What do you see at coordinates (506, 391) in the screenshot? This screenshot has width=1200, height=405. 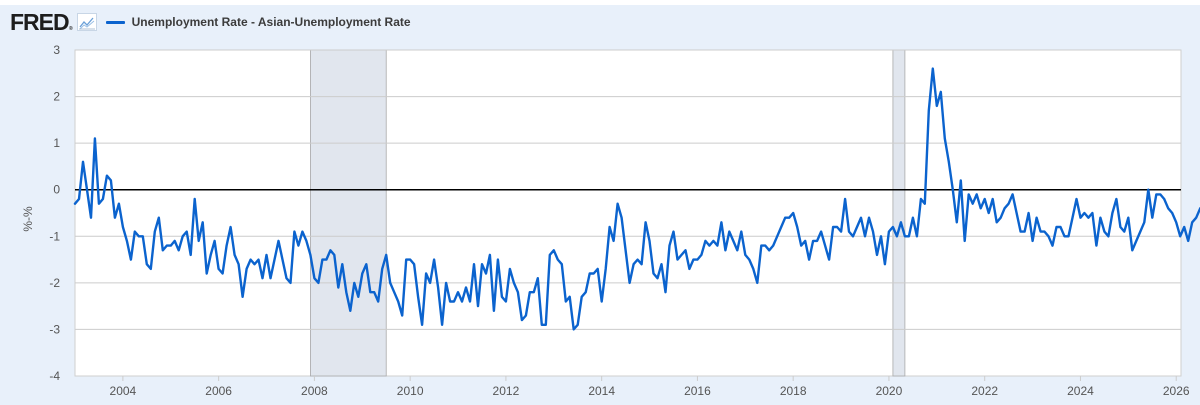 I see `x-tick-label: 2012` at bounding box center [506, 391].